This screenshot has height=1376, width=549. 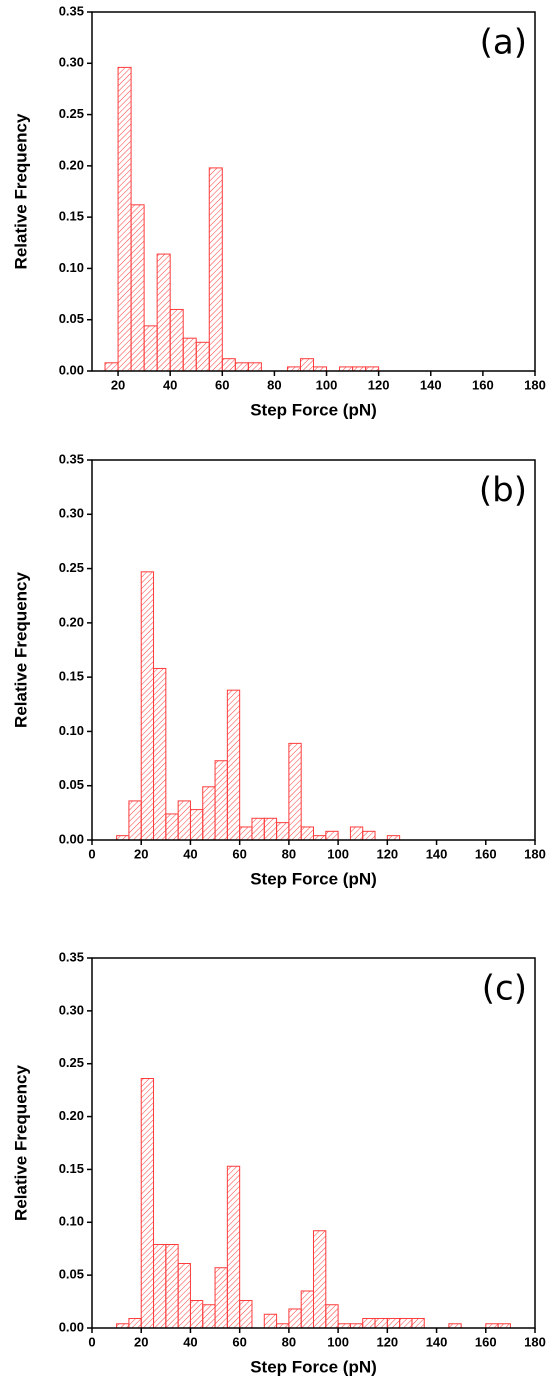 I want to click on panel-label: (a), so click(x=503, y=43).